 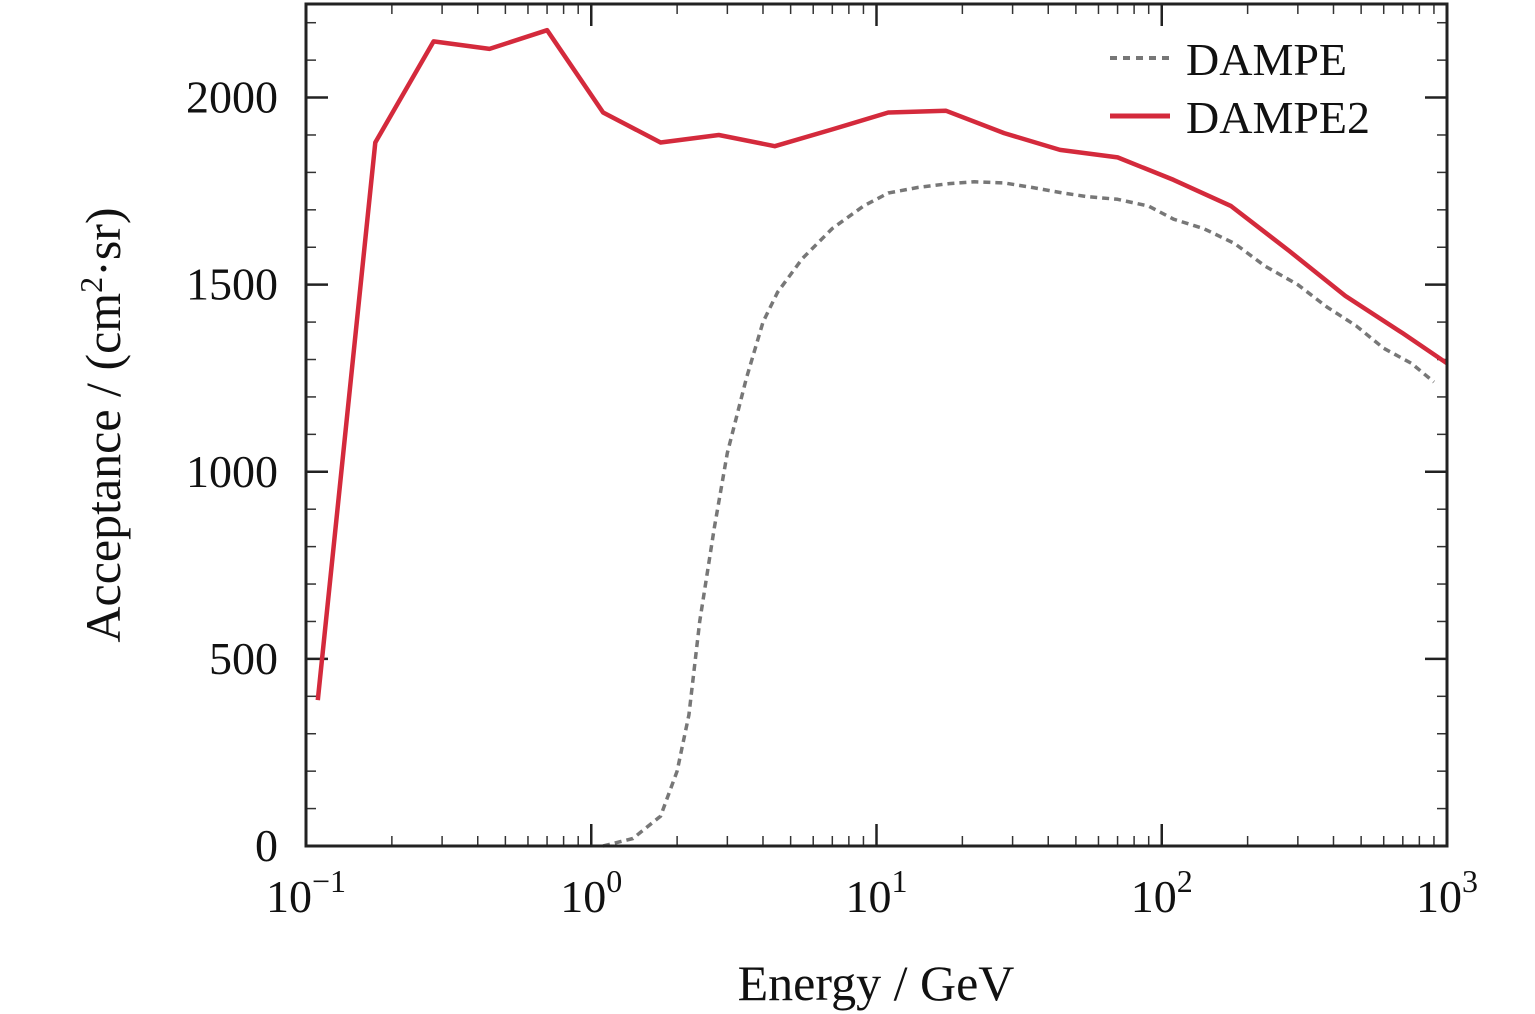 What do you see at coordinates (103, 468) in the screenshot?
I see `y-axis-label-main: Acceptance / (cm` at bounding box center [103, 468].